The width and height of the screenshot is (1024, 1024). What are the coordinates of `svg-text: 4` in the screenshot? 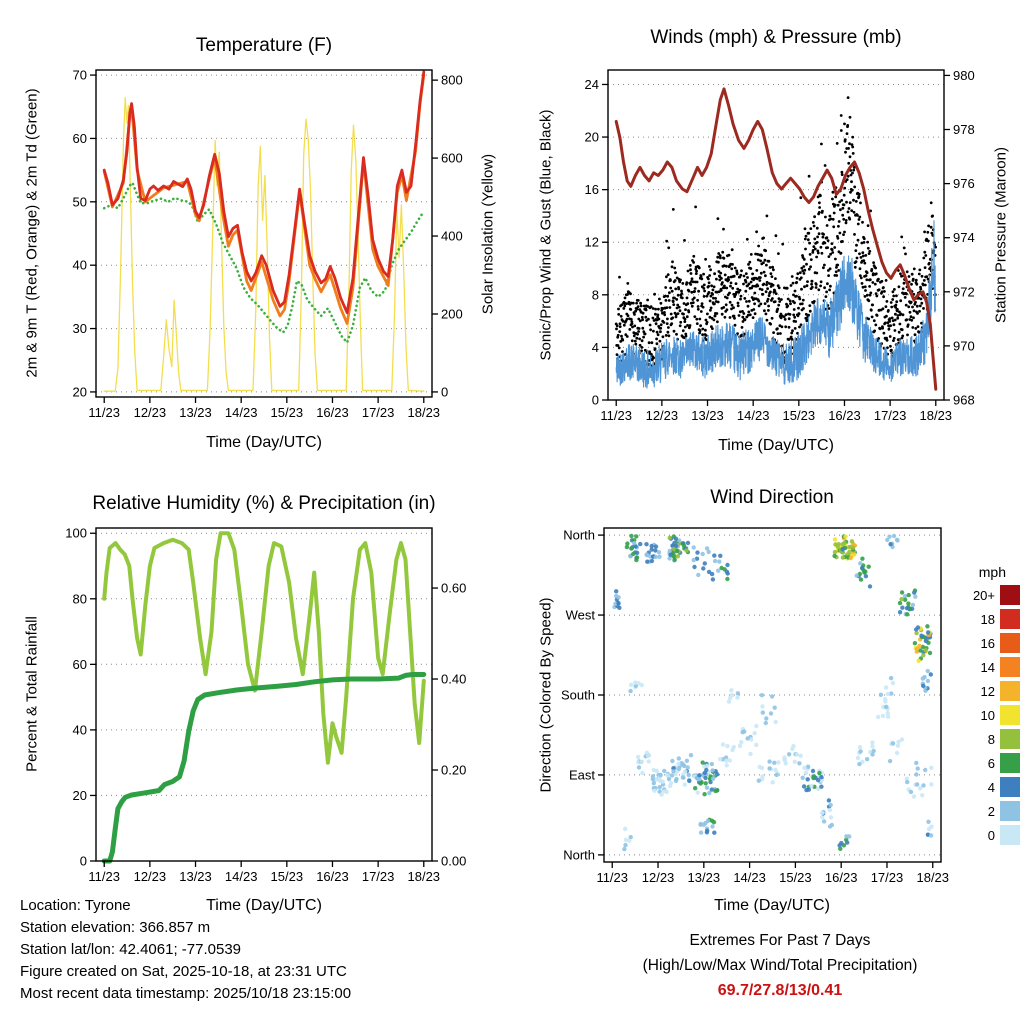 It's located at (595, 347).